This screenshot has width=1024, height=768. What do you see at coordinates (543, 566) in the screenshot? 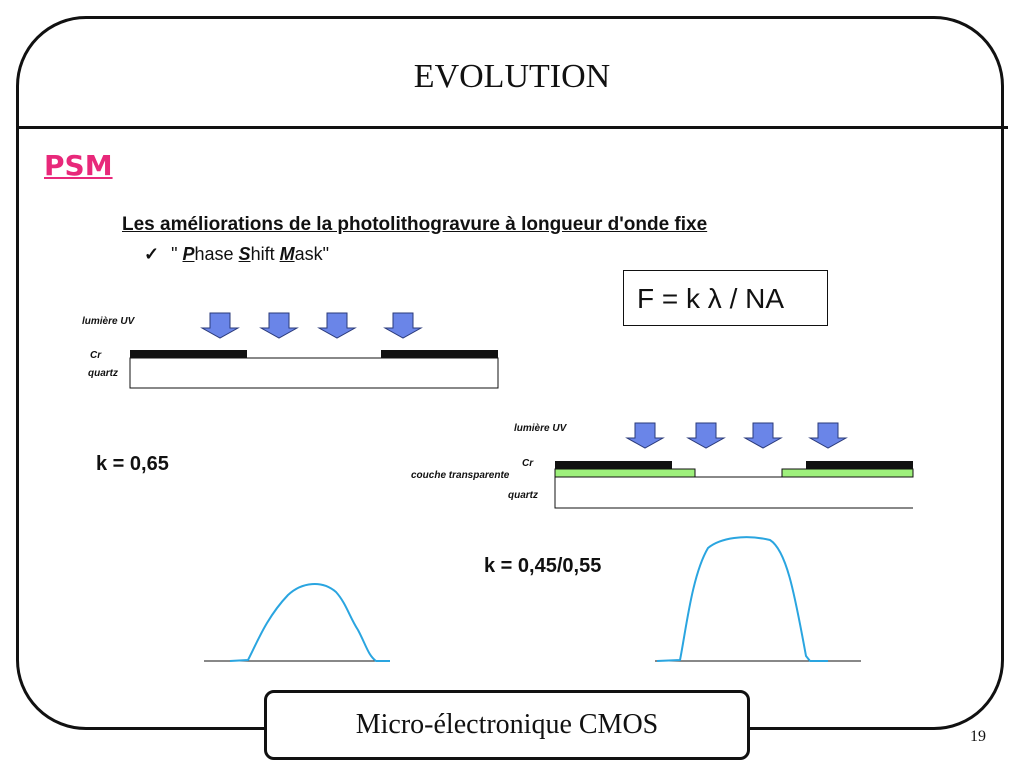
I see `d2-k-value: k = 0,45/0,55` at bounding box center [543, 566].